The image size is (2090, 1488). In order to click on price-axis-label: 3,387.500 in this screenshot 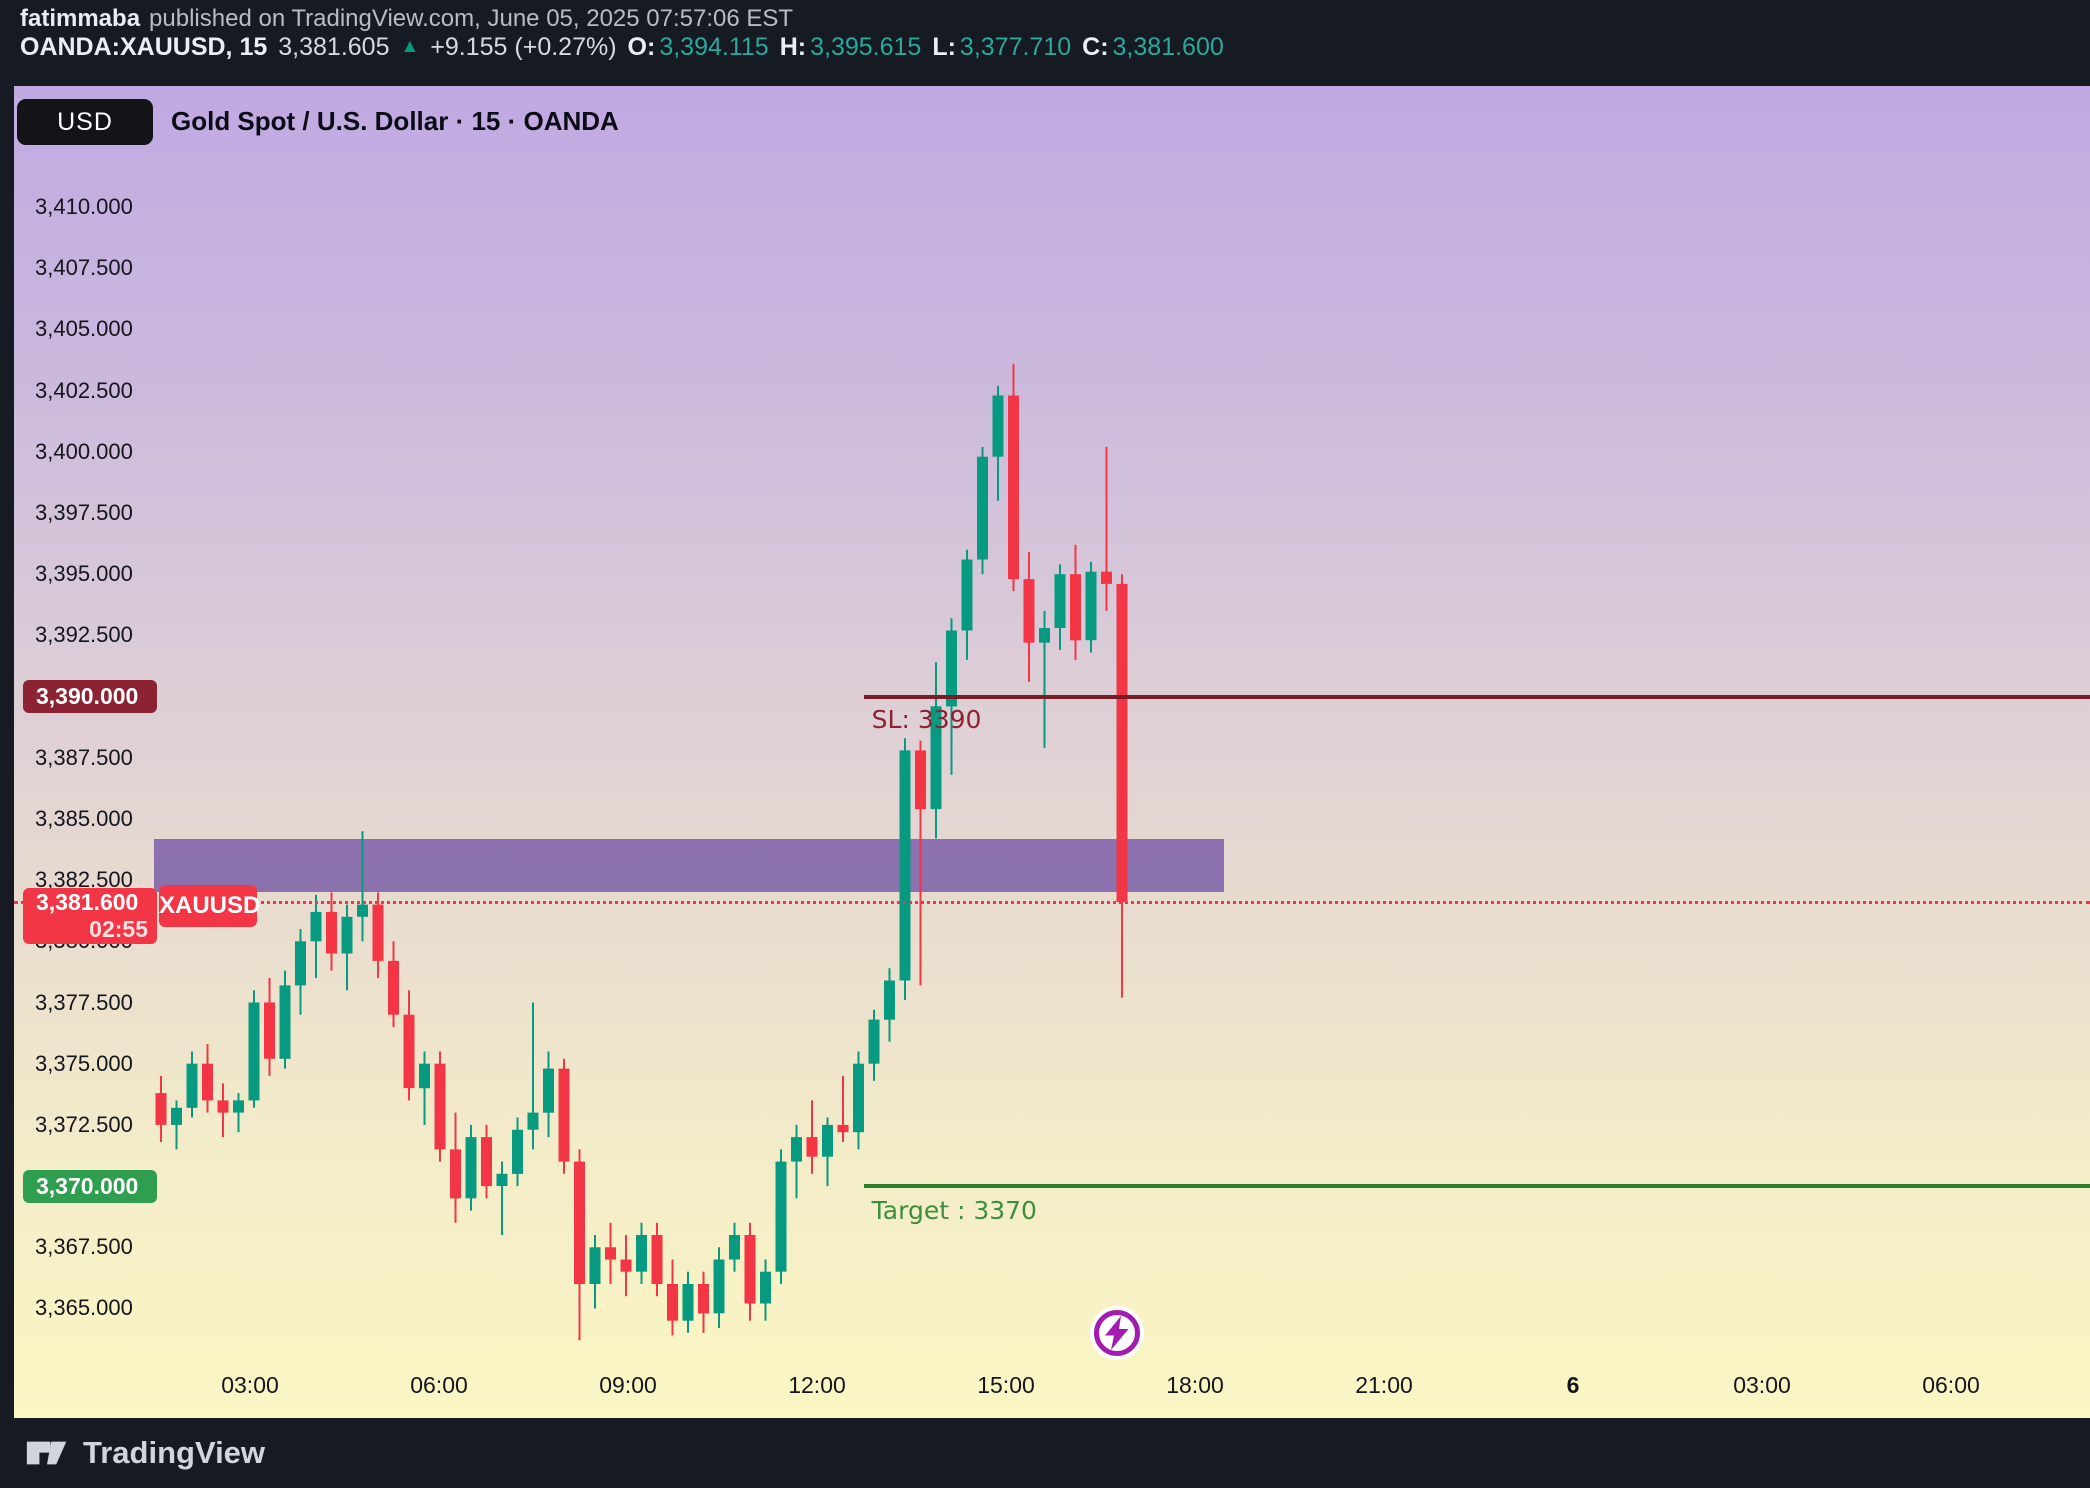, I will do `click(84, 757)`.